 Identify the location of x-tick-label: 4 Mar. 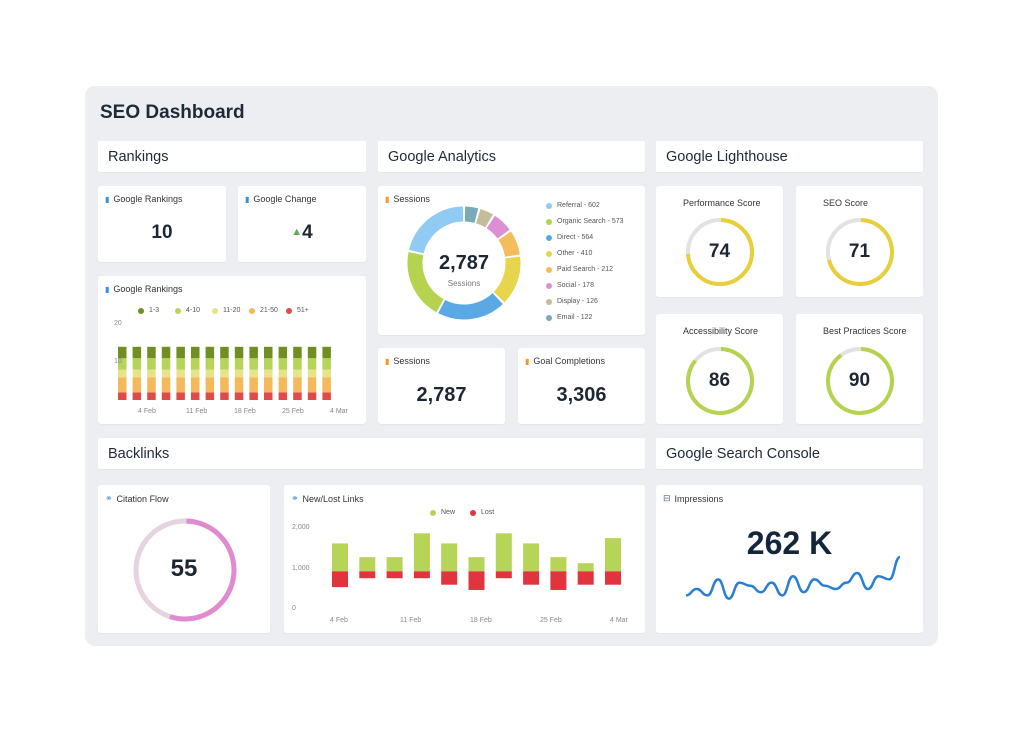
(339, 411).